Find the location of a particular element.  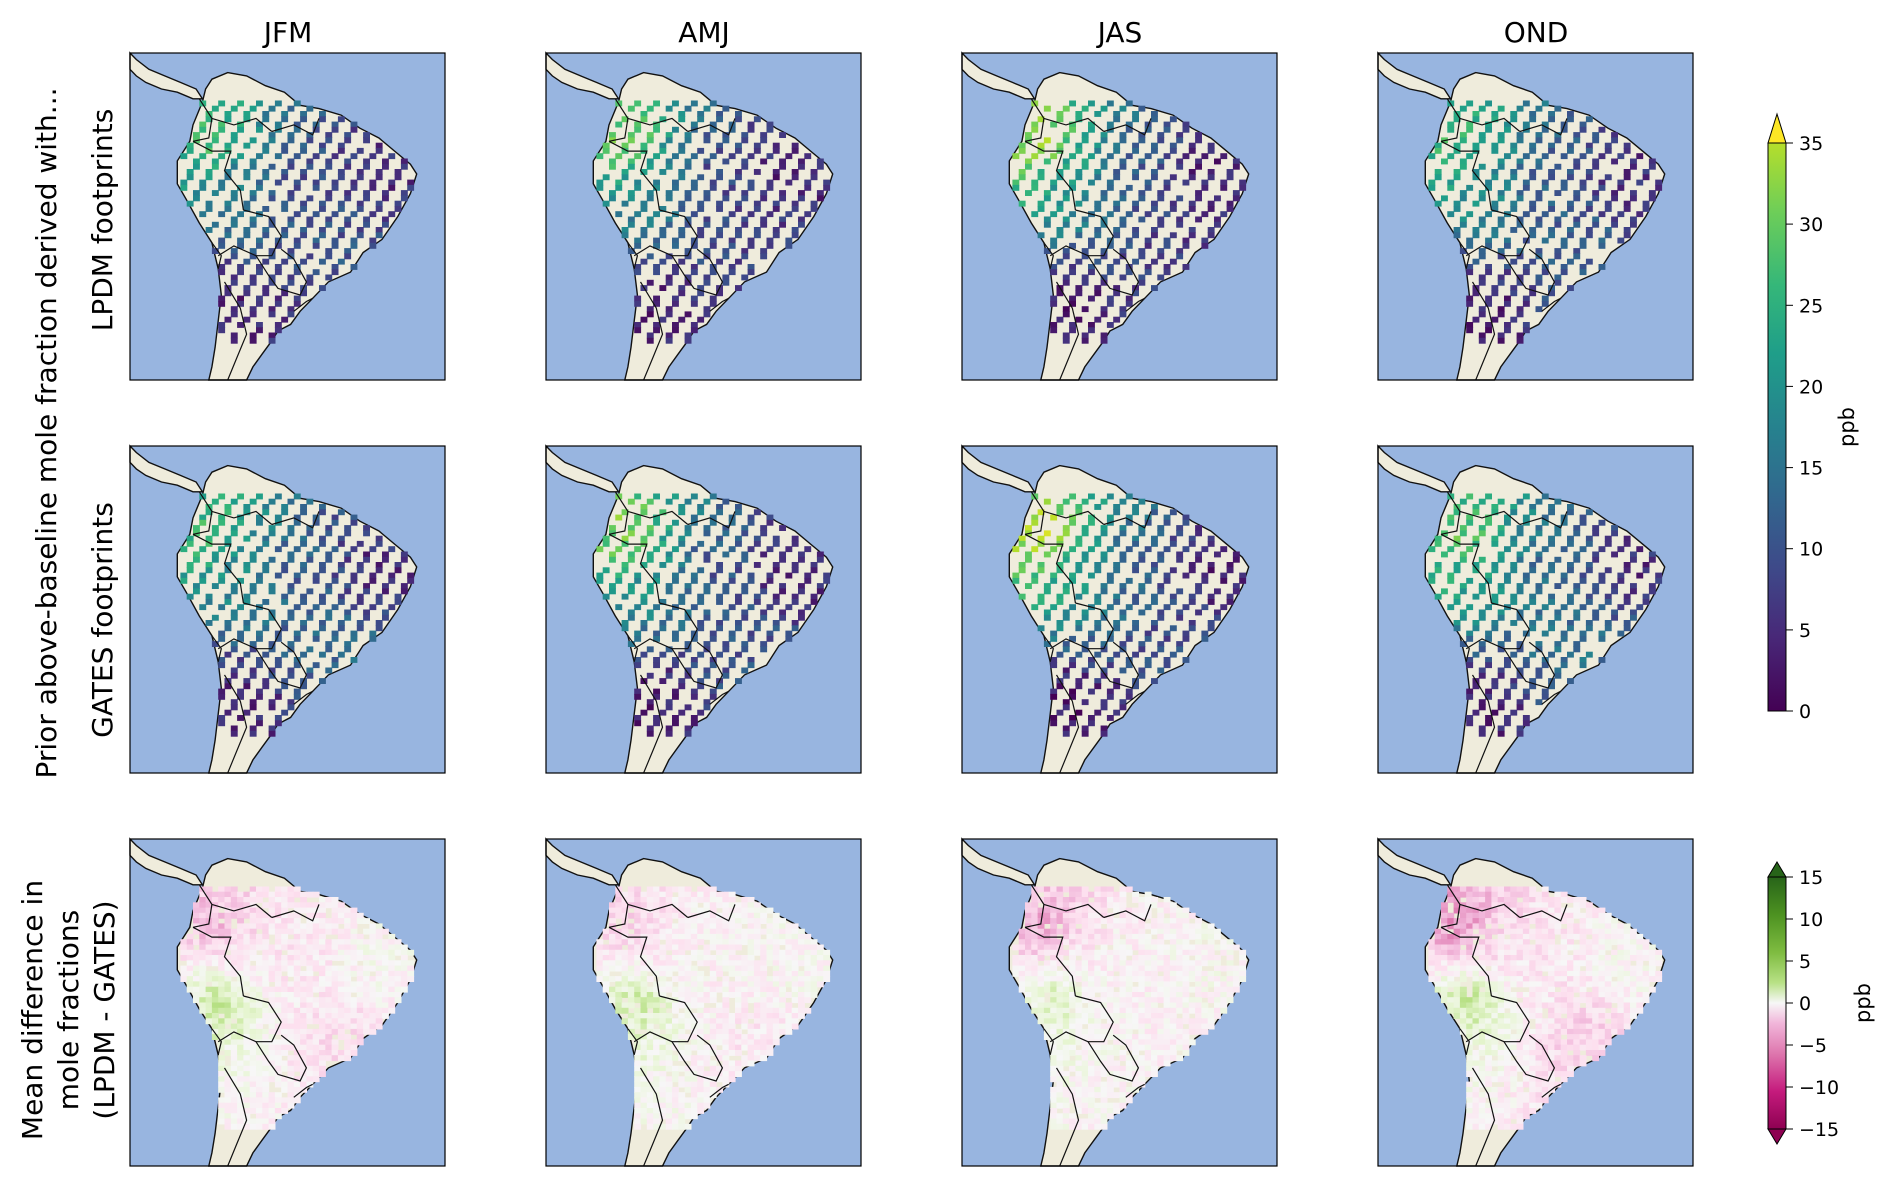

panel-frame is located at coordinates (703, 216).